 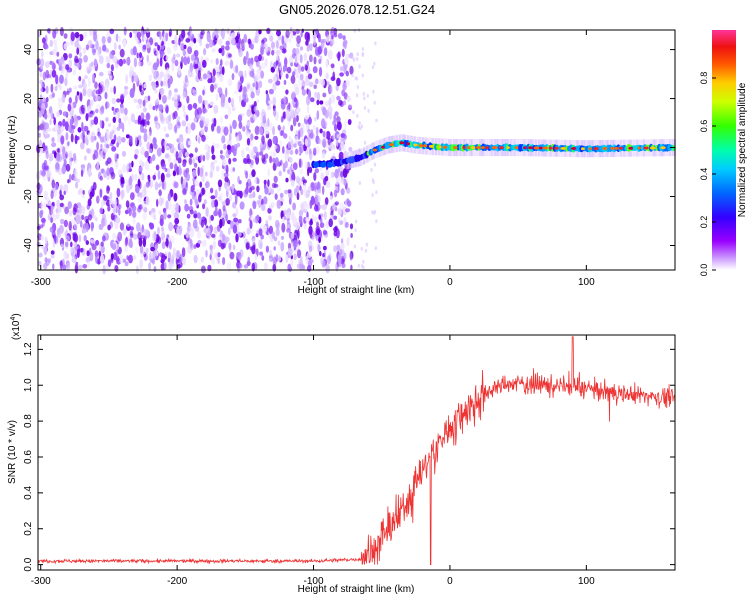 What do you see at coordinates (494, 152) in the screenshot?
I see `spectrogram-signal-track` at bounding box center [494, 152].